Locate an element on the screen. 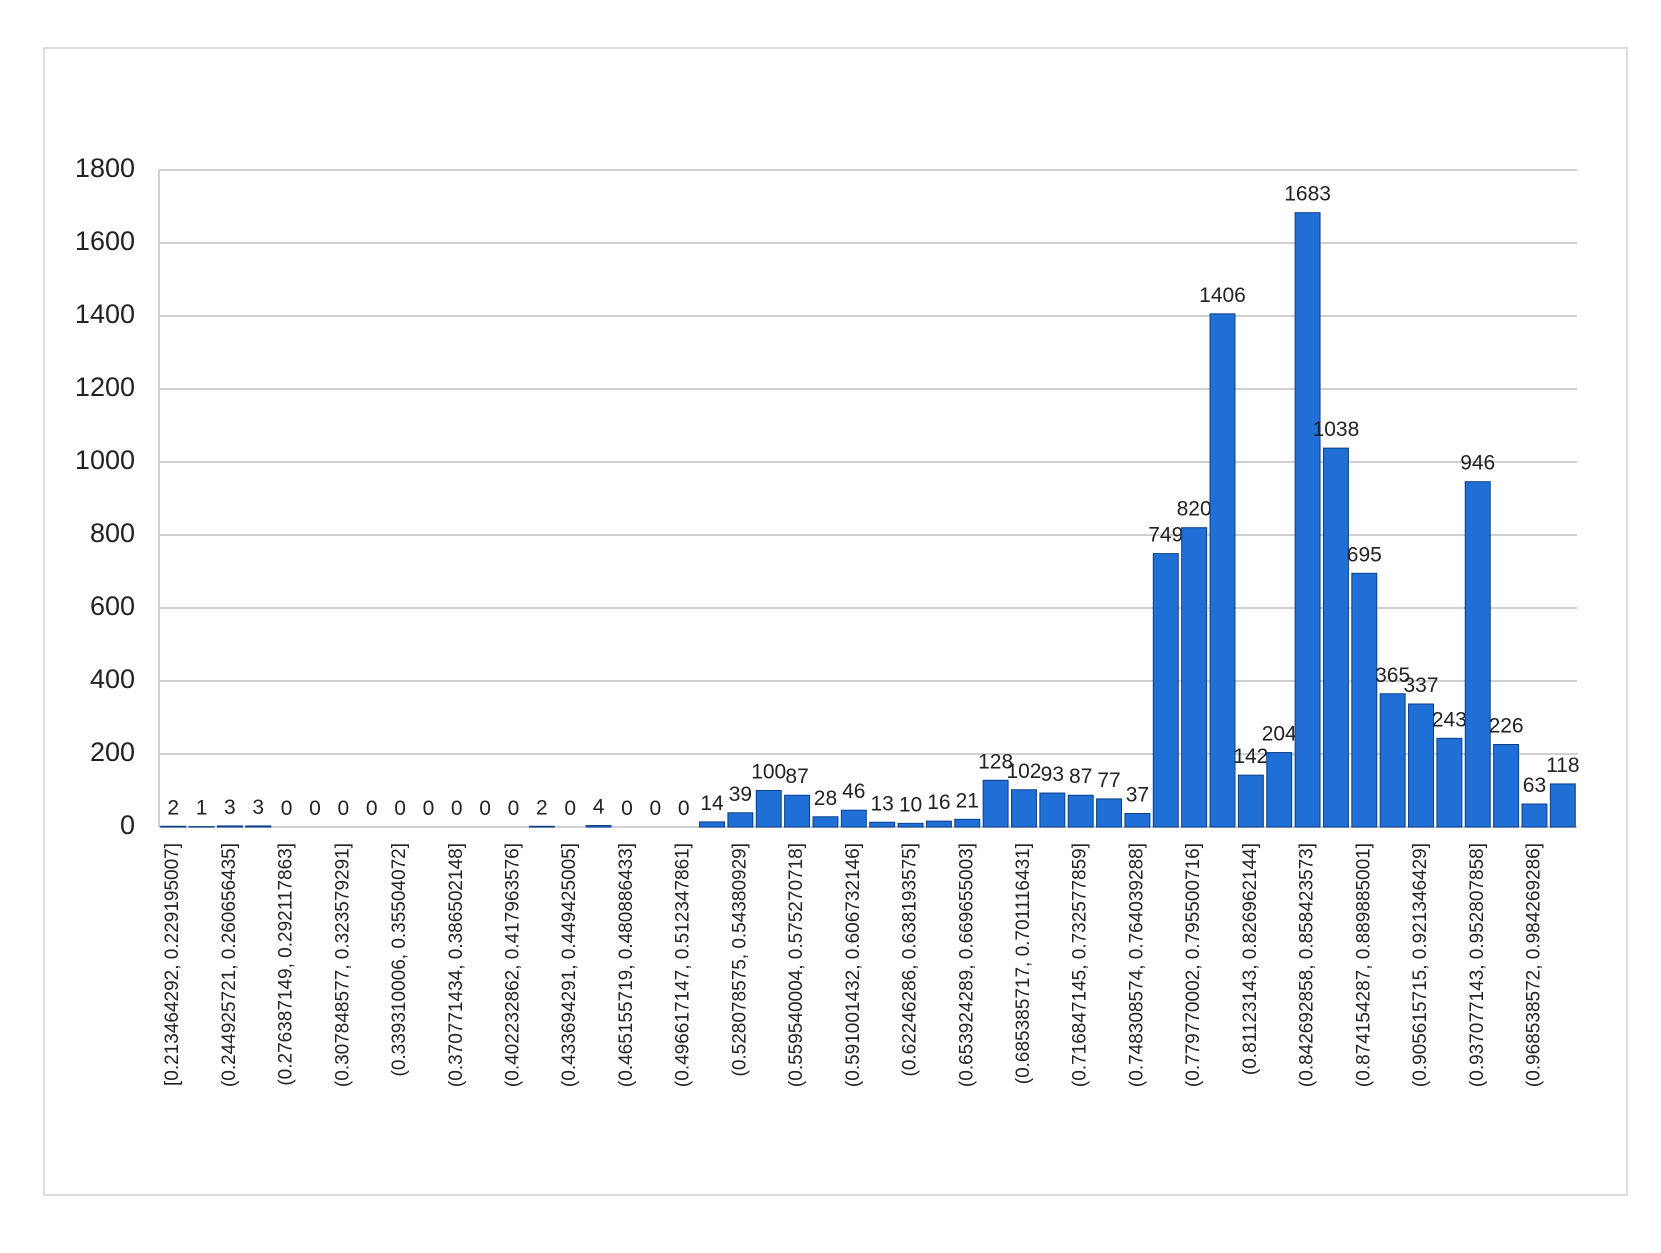  y-tick-label: 1800 is located at coordinates (105, 168).